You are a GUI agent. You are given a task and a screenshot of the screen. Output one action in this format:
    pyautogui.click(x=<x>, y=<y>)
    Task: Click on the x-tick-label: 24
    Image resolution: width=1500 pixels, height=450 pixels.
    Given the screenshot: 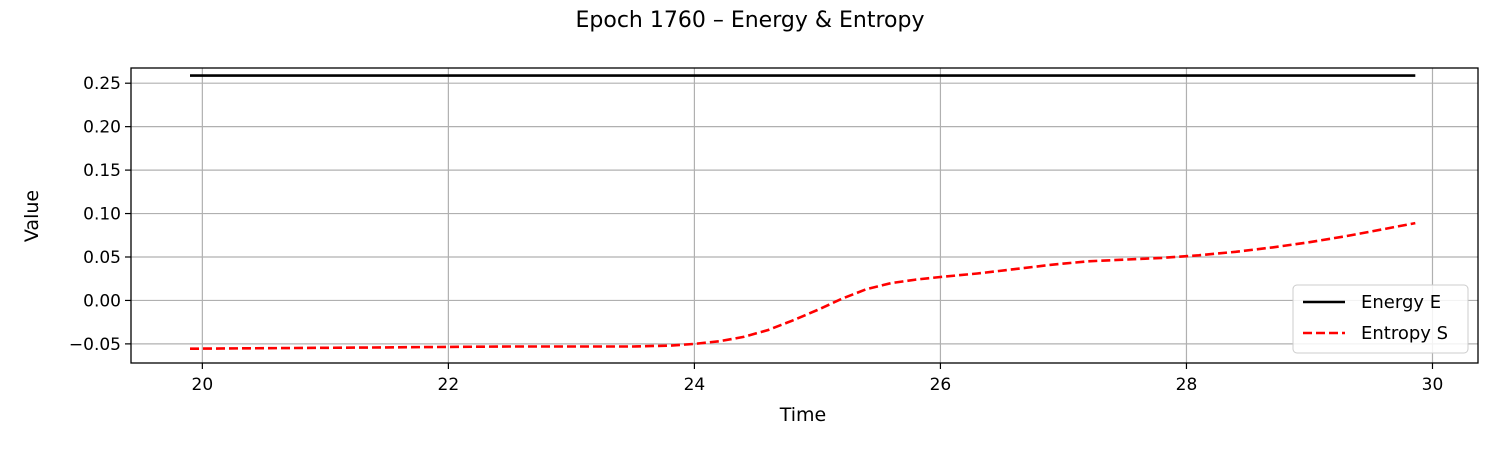 What is the action you would take?
    pyautogui.click(x=695, y=385)
    